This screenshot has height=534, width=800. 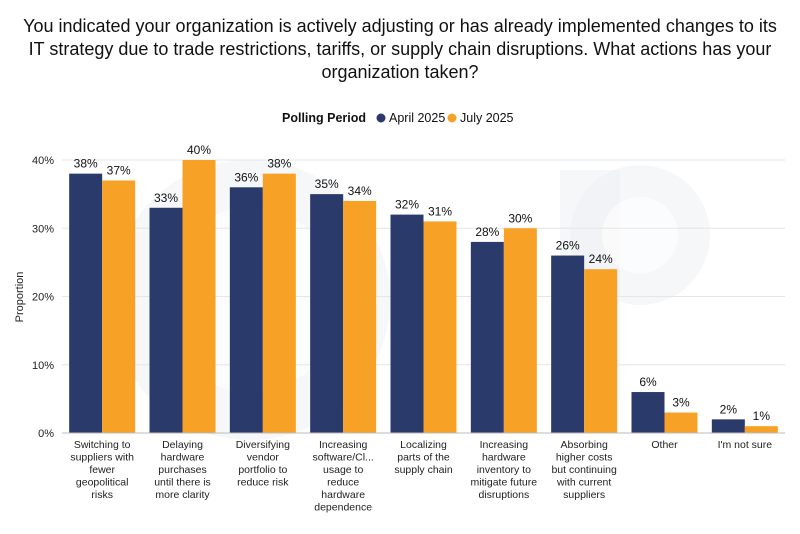 I want to click on legend-label-july-2025: July 2025, so click(x=487, y=118).